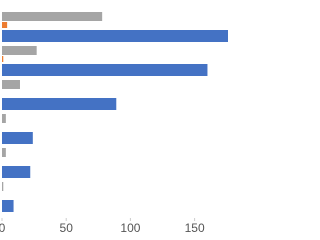 This screenshot has width=320, height=240. Describe the element at coordinates (195, 228) in the screenshot. I see `x-tick-label: 150` at that location.